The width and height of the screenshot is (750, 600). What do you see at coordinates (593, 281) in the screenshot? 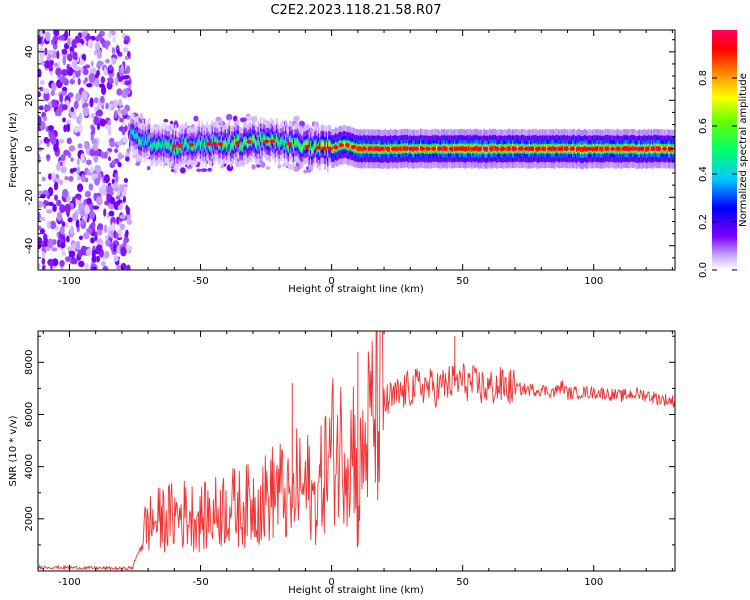
I see `spectrogram-xtick-label: 100` at bounding box center [593, 281].